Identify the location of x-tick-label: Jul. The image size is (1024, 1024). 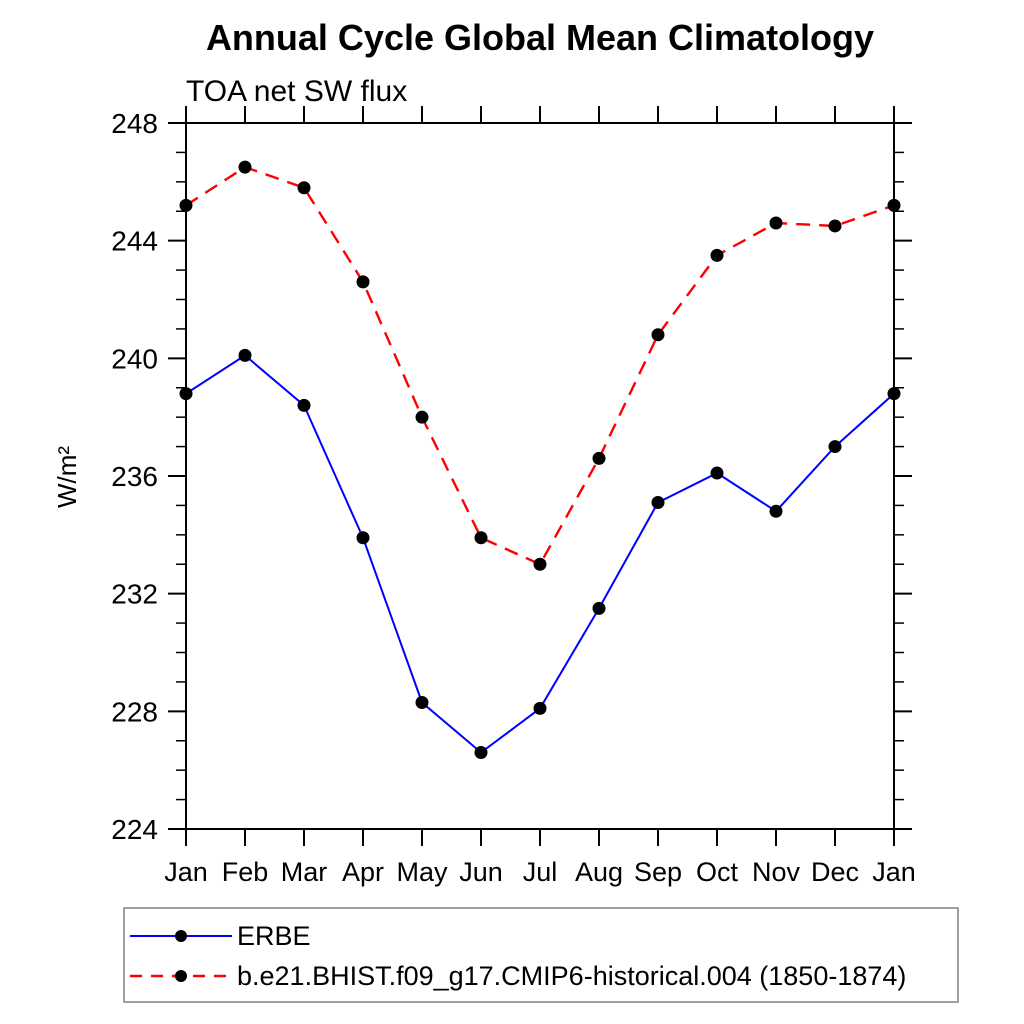
(540, 872).